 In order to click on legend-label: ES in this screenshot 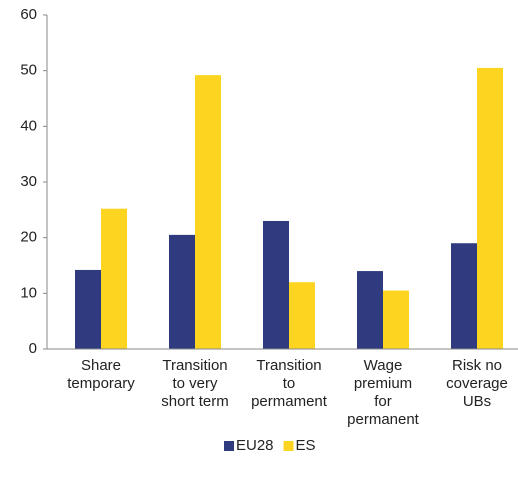, I will do `click(306, 445)`.